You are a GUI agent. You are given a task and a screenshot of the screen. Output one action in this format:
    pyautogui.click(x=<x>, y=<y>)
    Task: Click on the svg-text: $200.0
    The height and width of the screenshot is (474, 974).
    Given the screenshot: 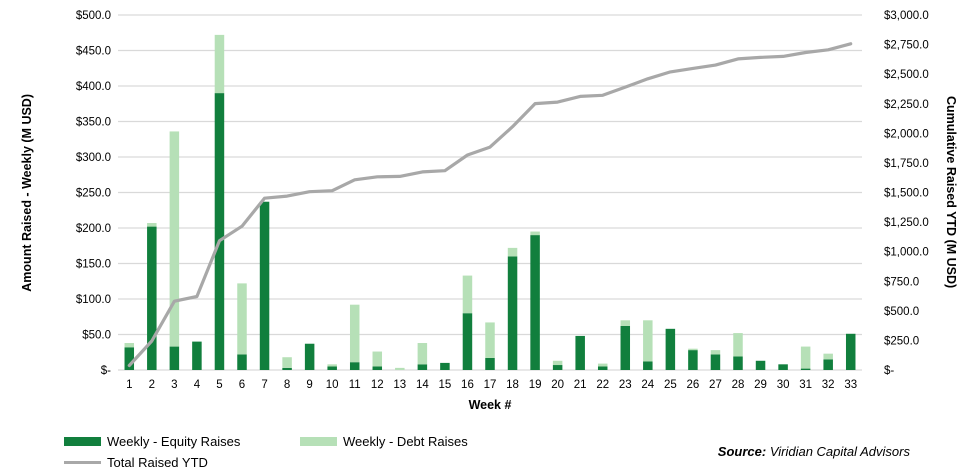 What is the action you would take?
    pyautogui.click(x=93, y=229)
    